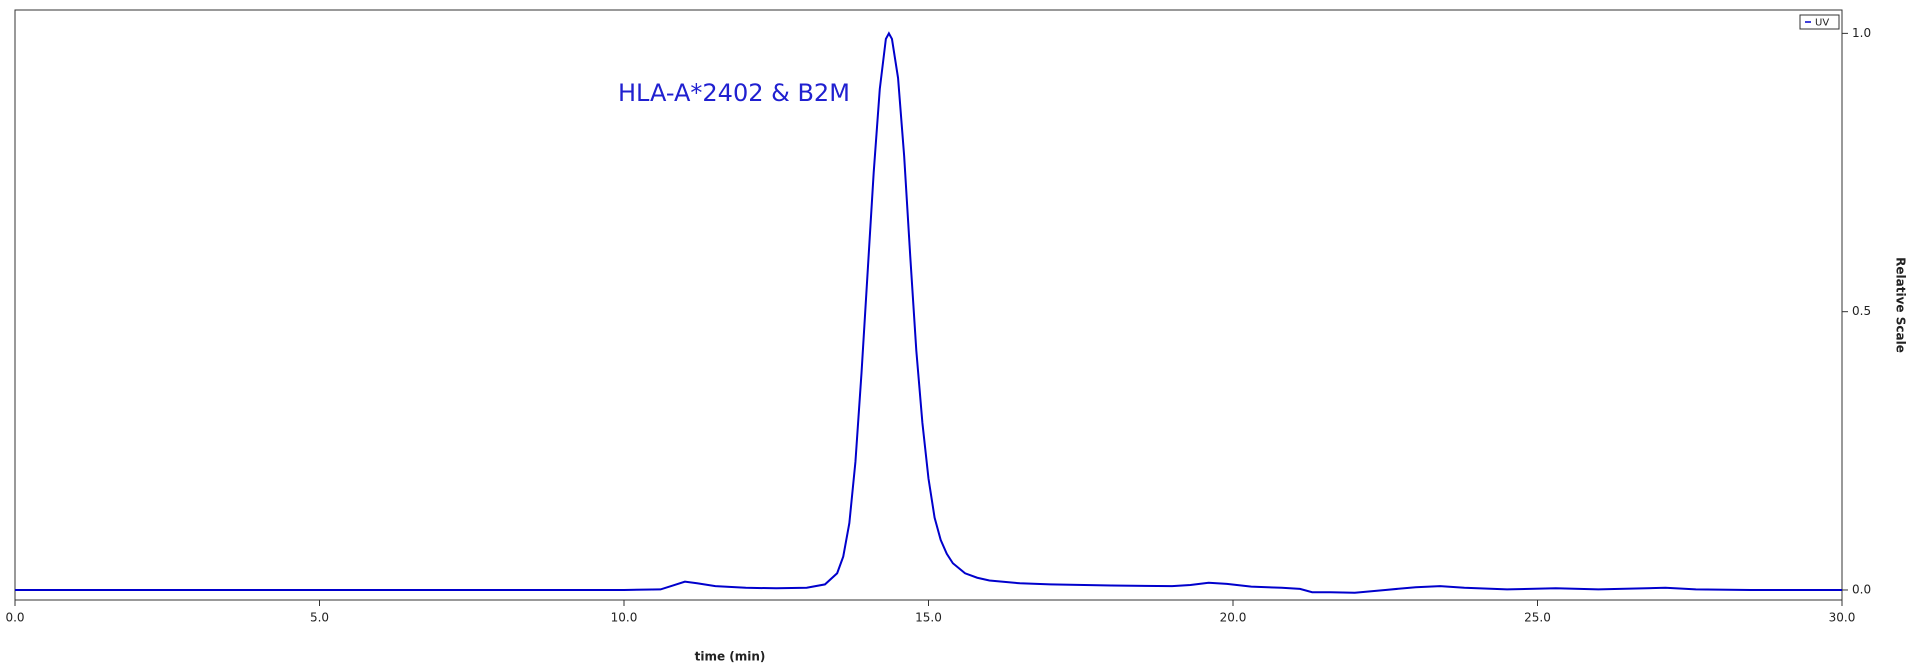 Image resolution: width=1920 pixels, height=672 pixels. What do you see at coordinates (730, 657) in the screenshot?
I see `x-axis-label: time (min)` at bounding box center [730, 657].